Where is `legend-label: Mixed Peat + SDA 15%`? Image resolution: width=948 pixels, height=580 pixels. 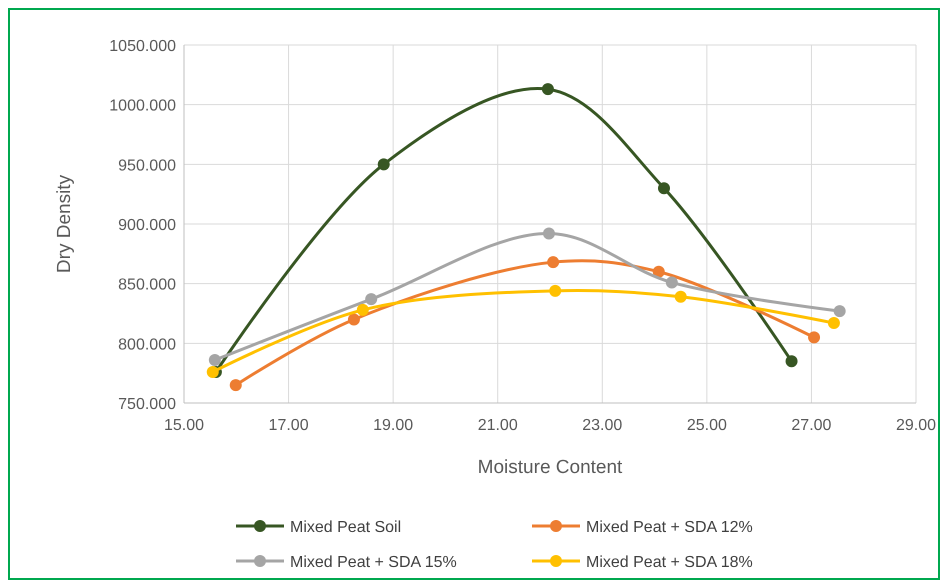 legend-label: Mixed Peat + SDA 15% is located at coordinates (373, 562).